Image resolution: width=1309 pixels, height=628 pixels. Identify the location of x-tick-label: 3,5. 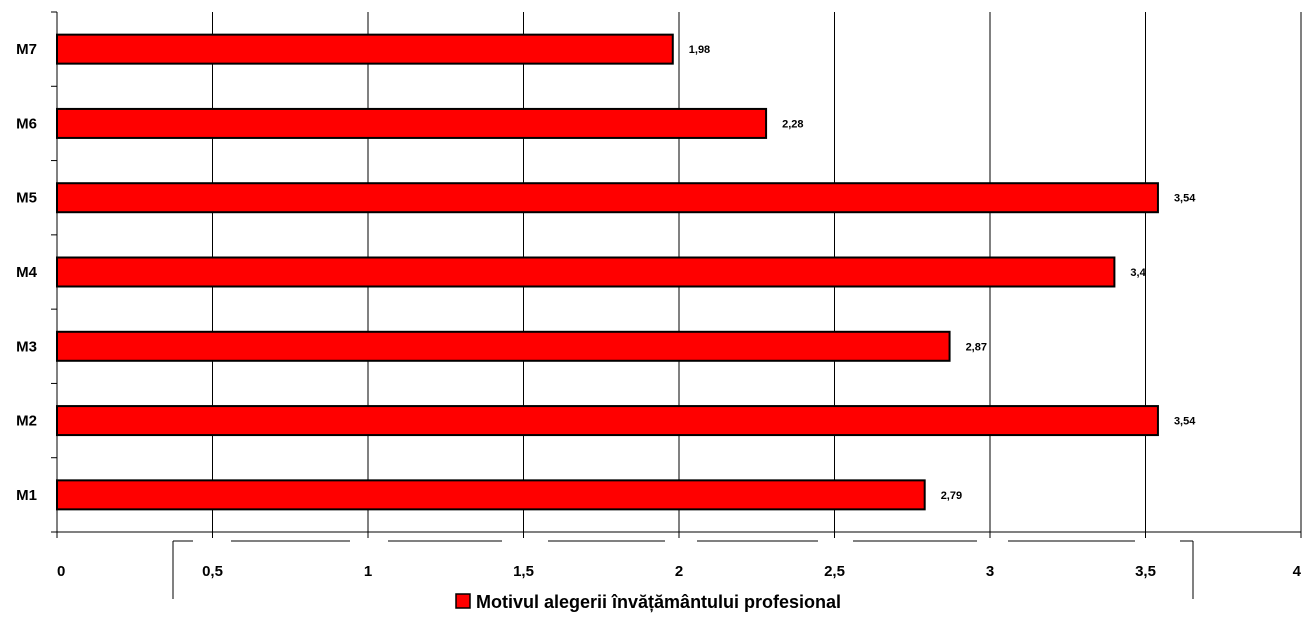
(1145, 571).